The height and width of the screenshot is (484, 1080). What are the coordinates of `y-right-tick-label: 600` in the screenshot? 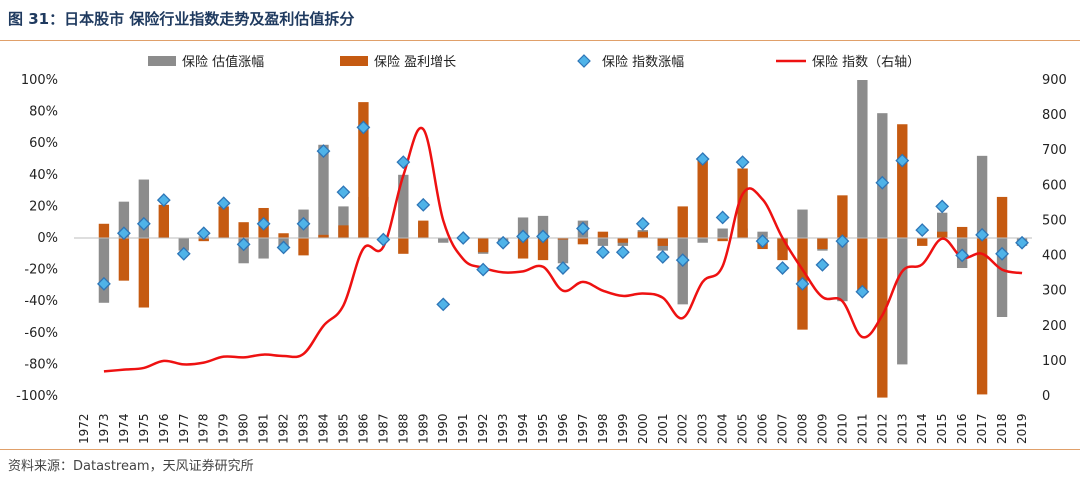 It's located at (1054, 185).